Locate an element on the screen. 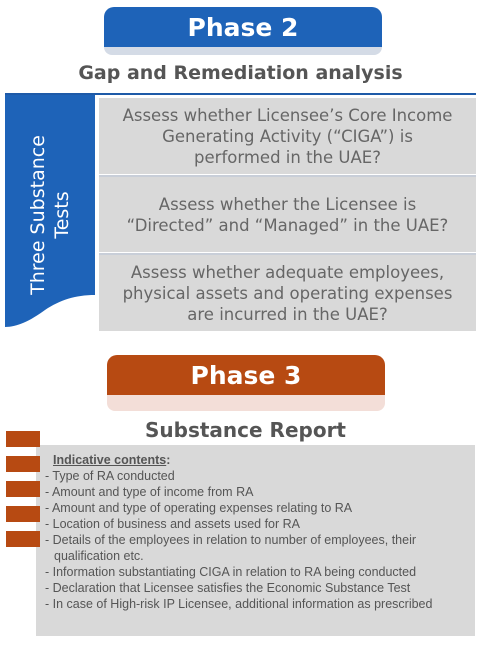 The image size is (481, 650). report-heading: Indicative contents: is located at coordinates (112, 460).